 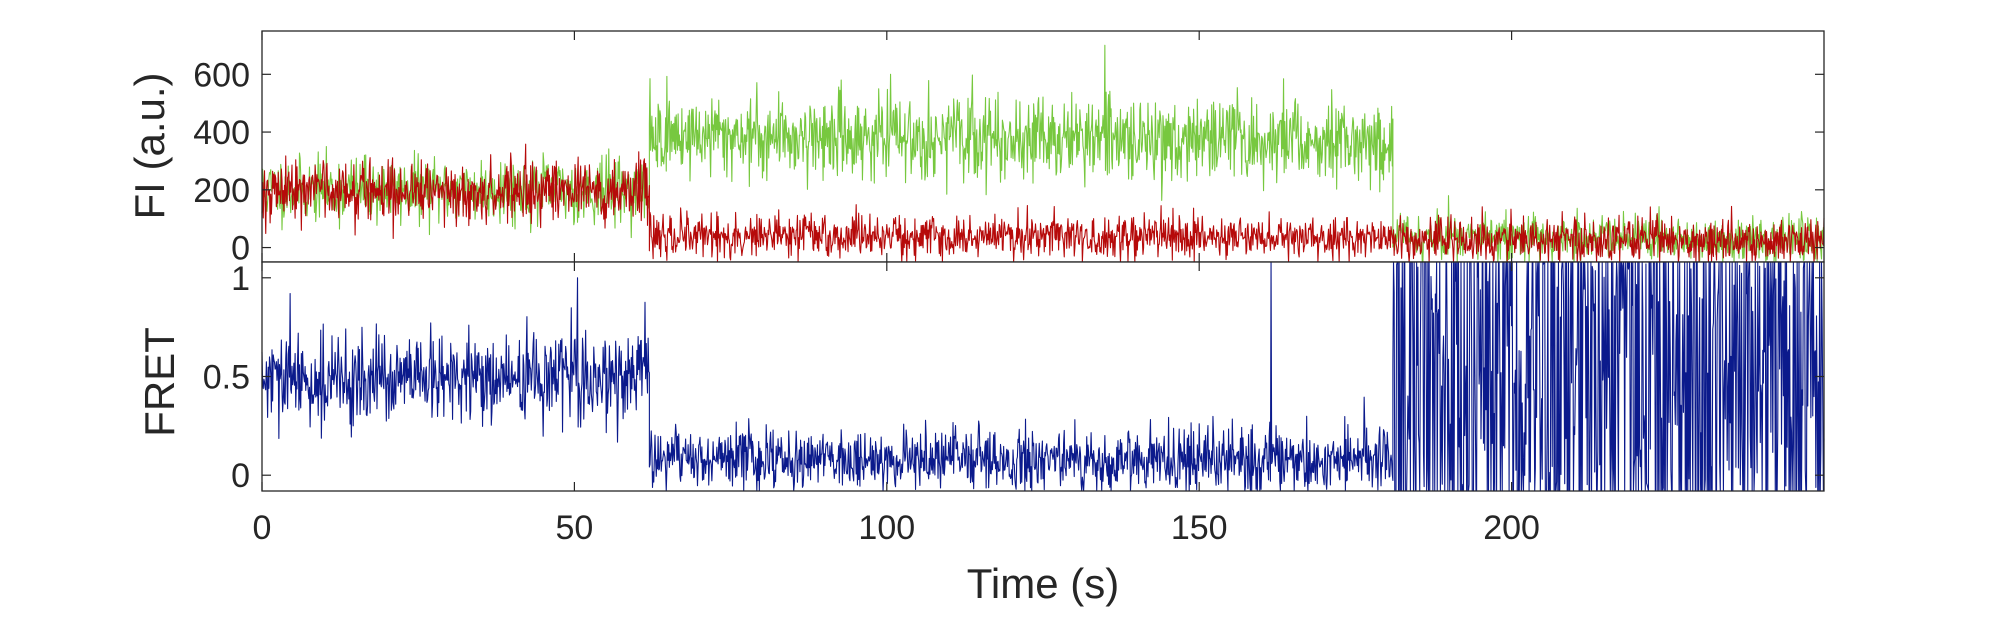 I want to click on x-tick-label: 100, so click(x=886, y=528).